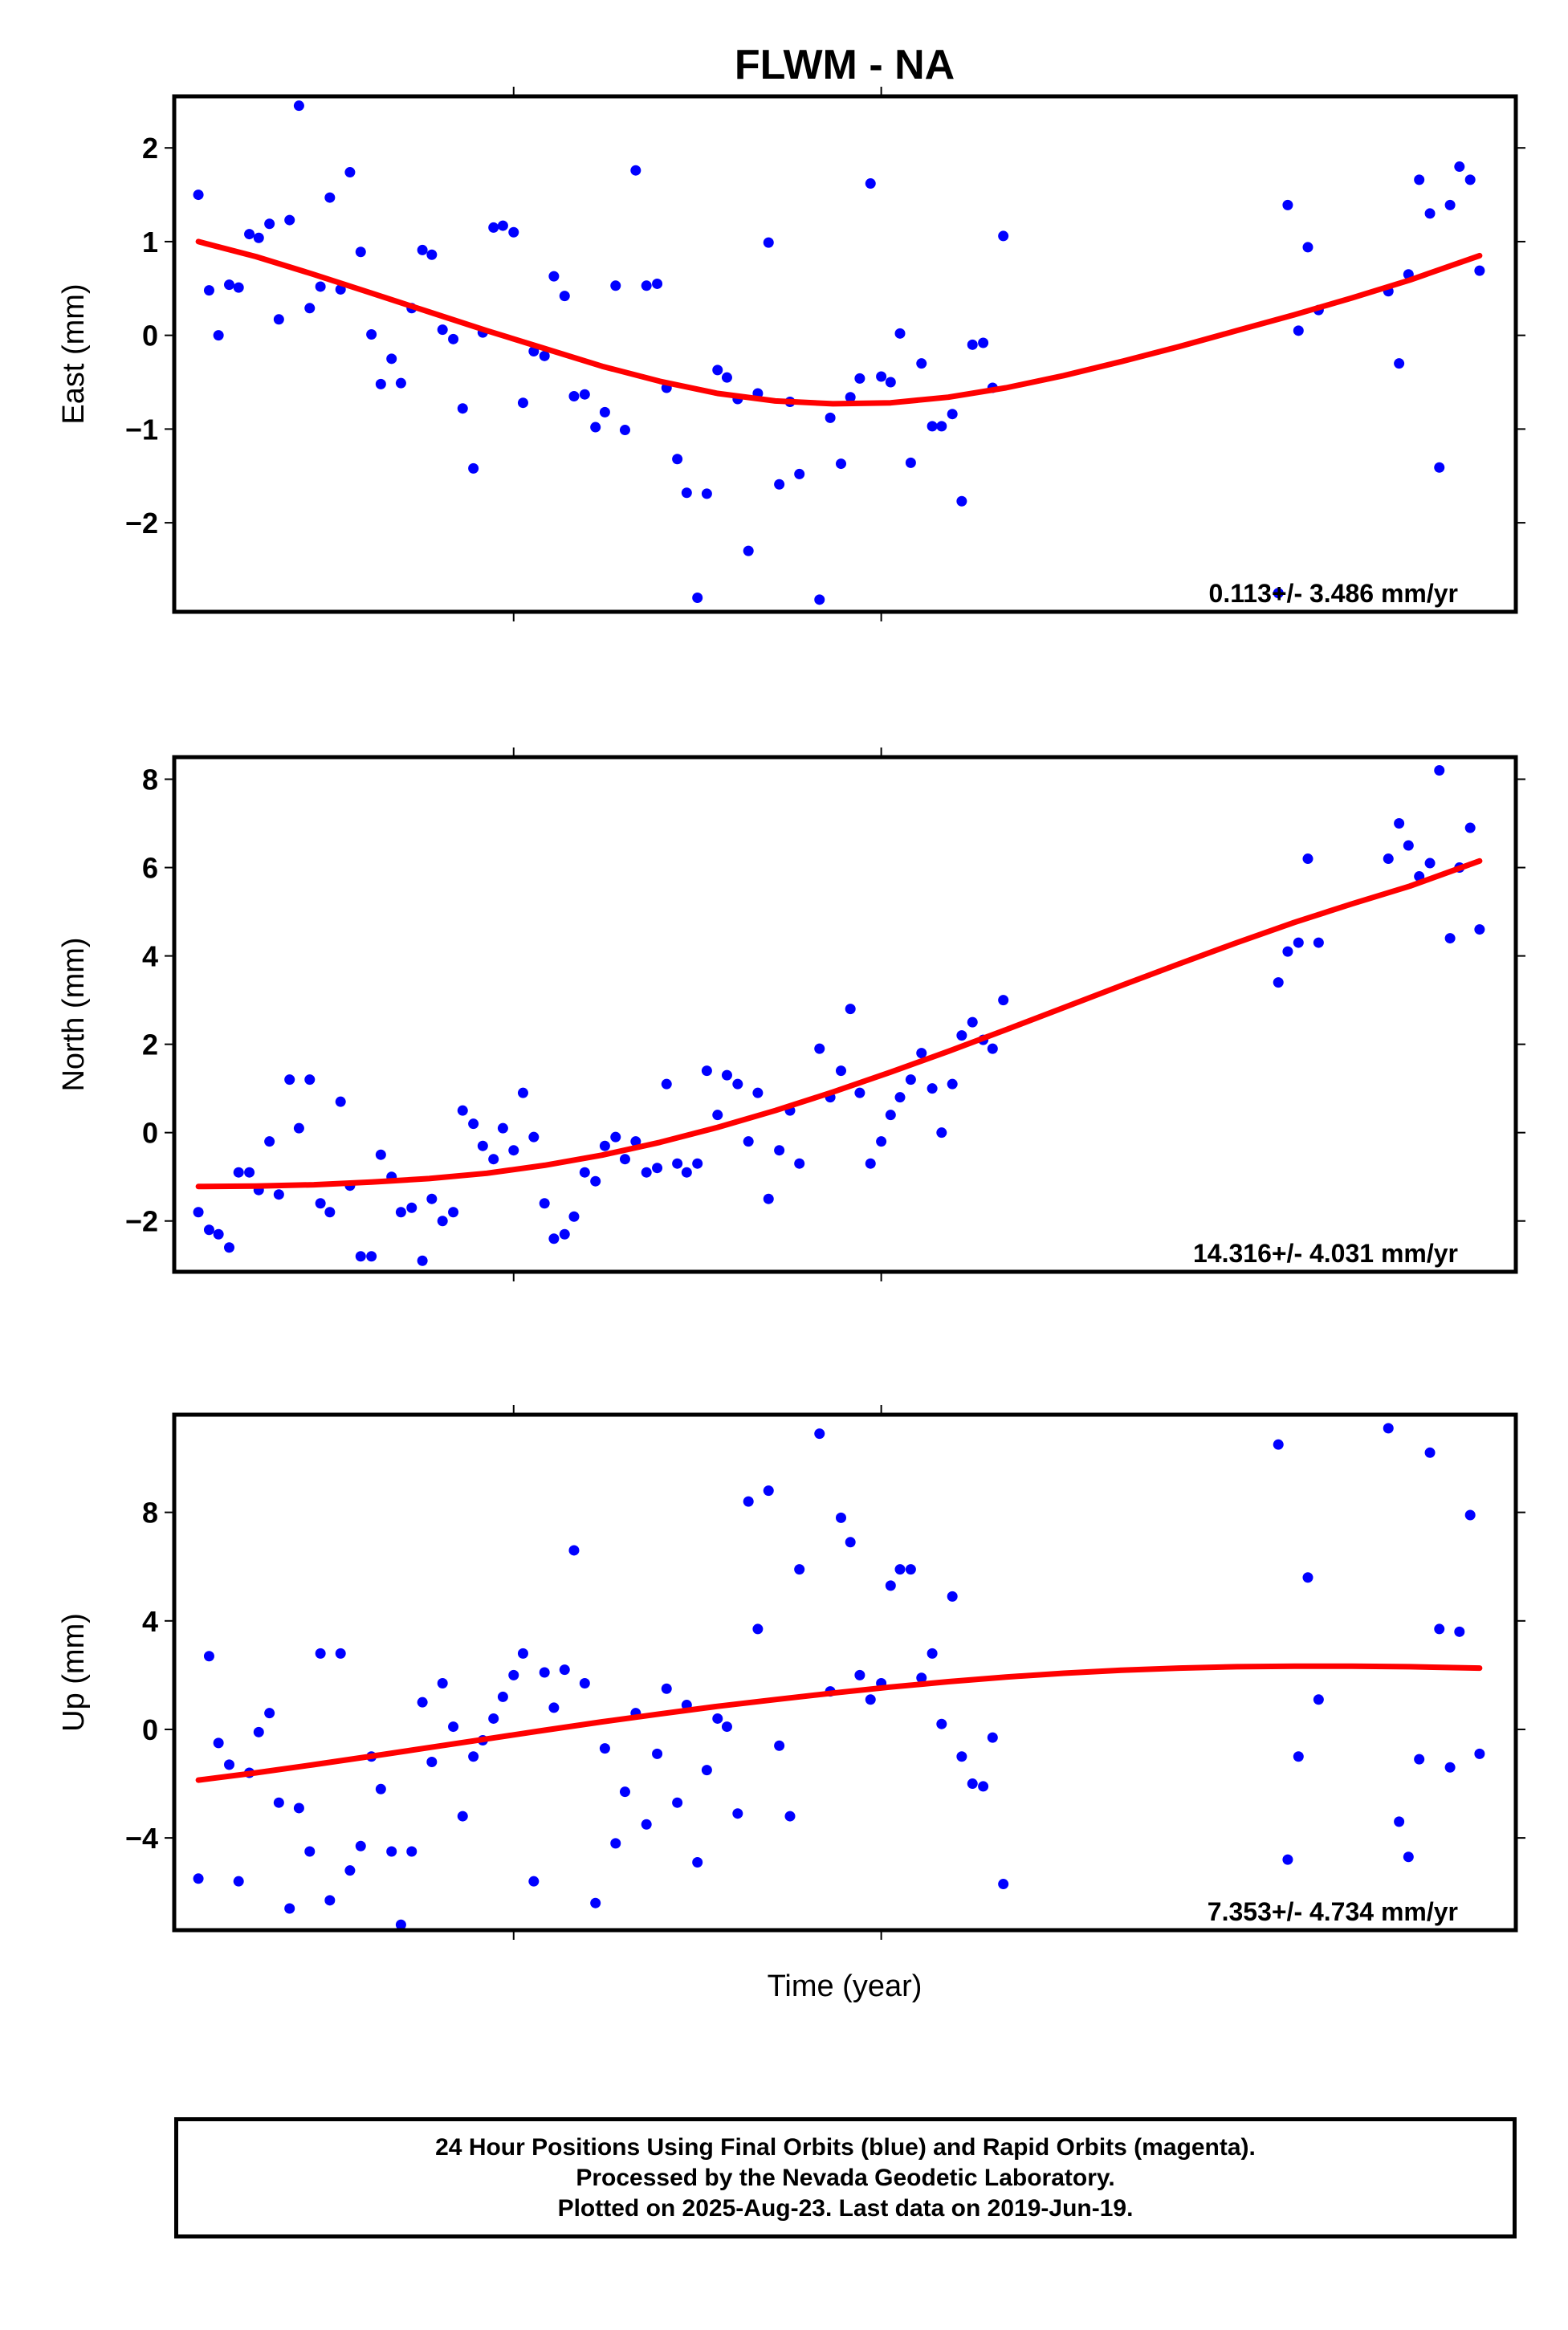 This screenshot has height=2330, width=1568. Describe the element at coordinates (150, 1729) in the screenshot. I see `up-y-tick-label: 0` at that location.